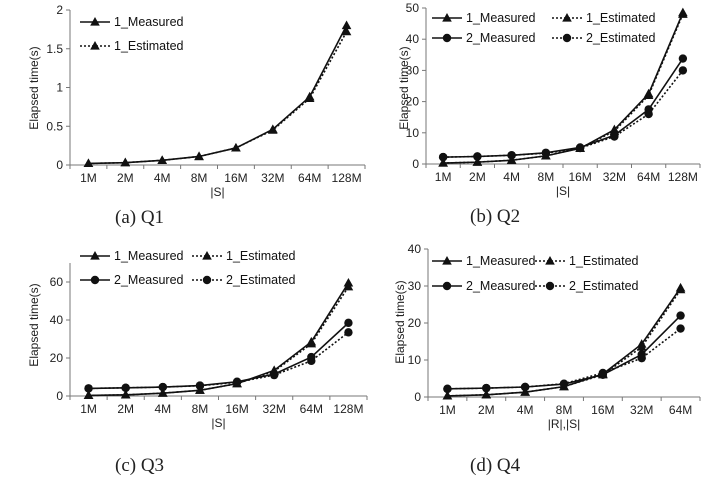  Describe the element at coordinates (162, 409) in the screenshot. I see `x-tick-label: 4M` at that location.